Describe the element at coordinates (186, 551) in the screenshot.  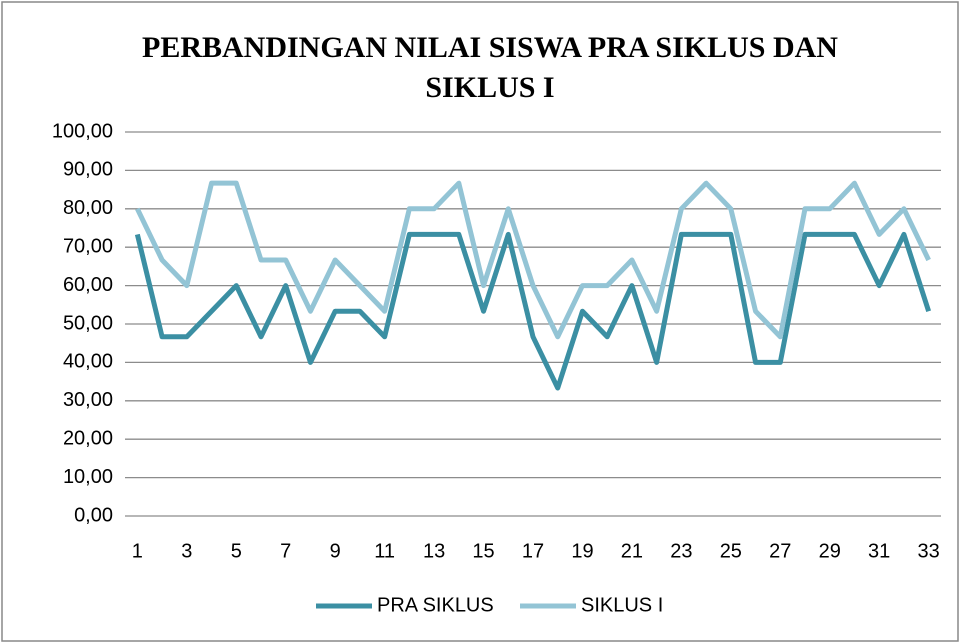
I see `x-tick-label: 3` at that location.